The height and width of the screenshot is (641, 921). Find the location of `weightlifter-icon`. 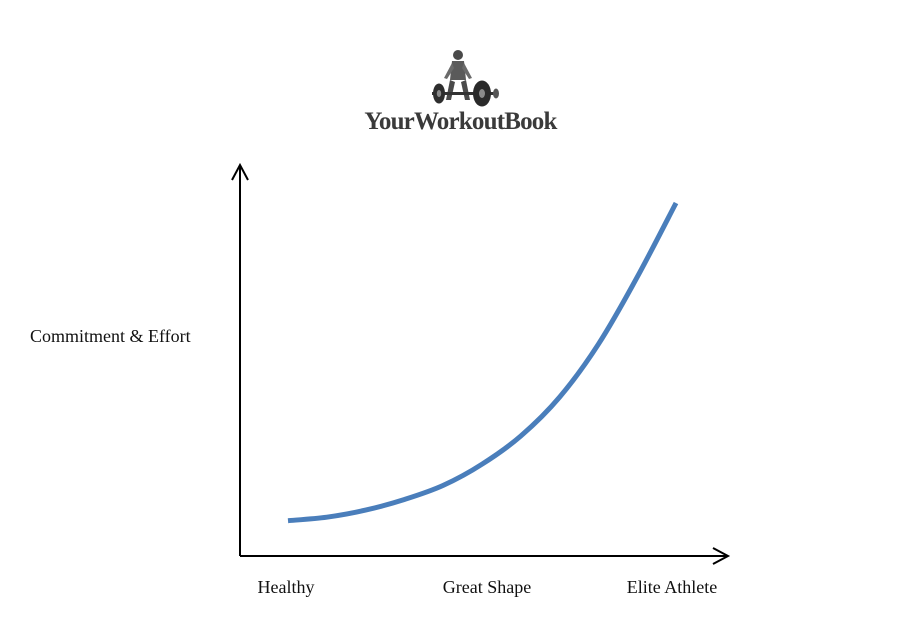

weightlifter-icon is located at coordinates (465, 78).